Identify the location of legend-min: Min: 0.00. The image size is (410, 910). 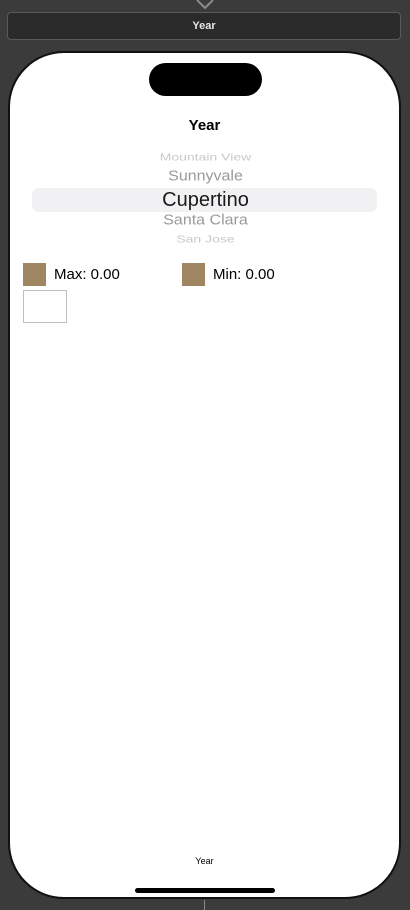
(228, 274).